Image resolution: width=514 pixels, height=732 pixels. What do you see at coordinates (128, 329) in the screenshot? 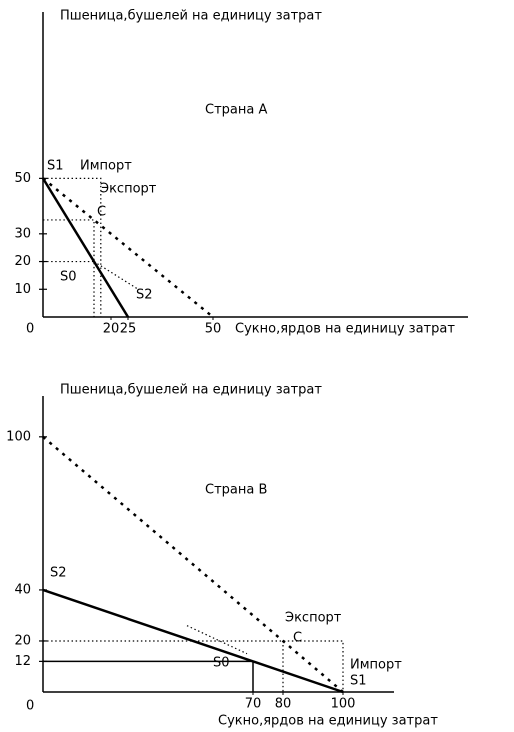
I see `x-tick-label: 25` at bounding box center [128, 329].